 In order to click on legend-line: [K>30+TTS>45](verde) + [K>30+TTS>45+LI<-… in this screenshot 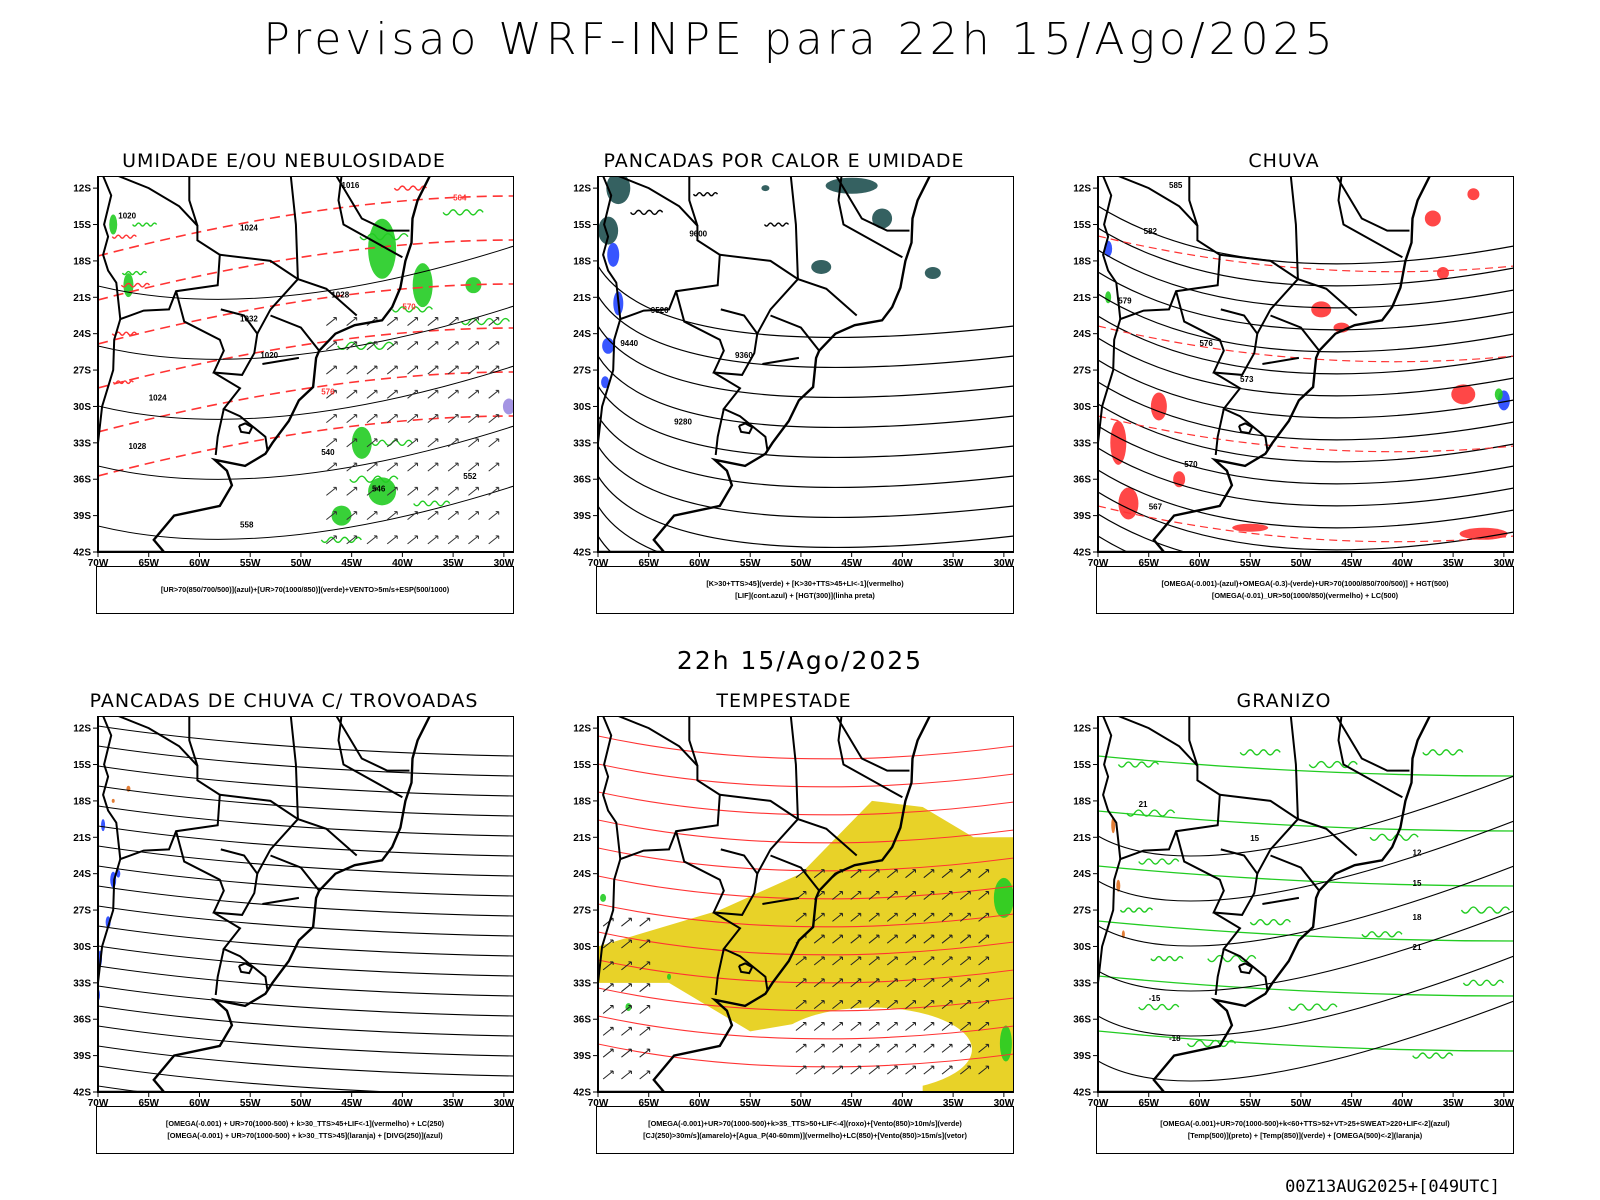, I will do `click(805, 583)`.